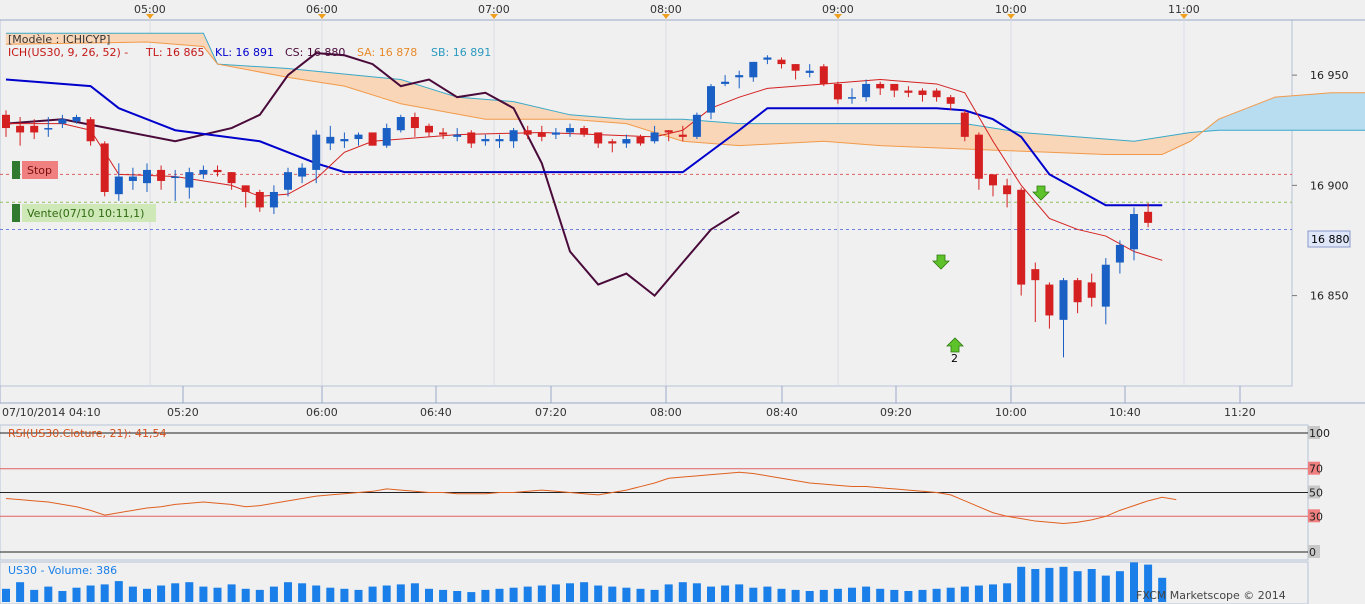  What do you see at coordinates (782, 412) in the screenshot?
I see `time-axis-label: 08:40` at bounding box center [782, 412].